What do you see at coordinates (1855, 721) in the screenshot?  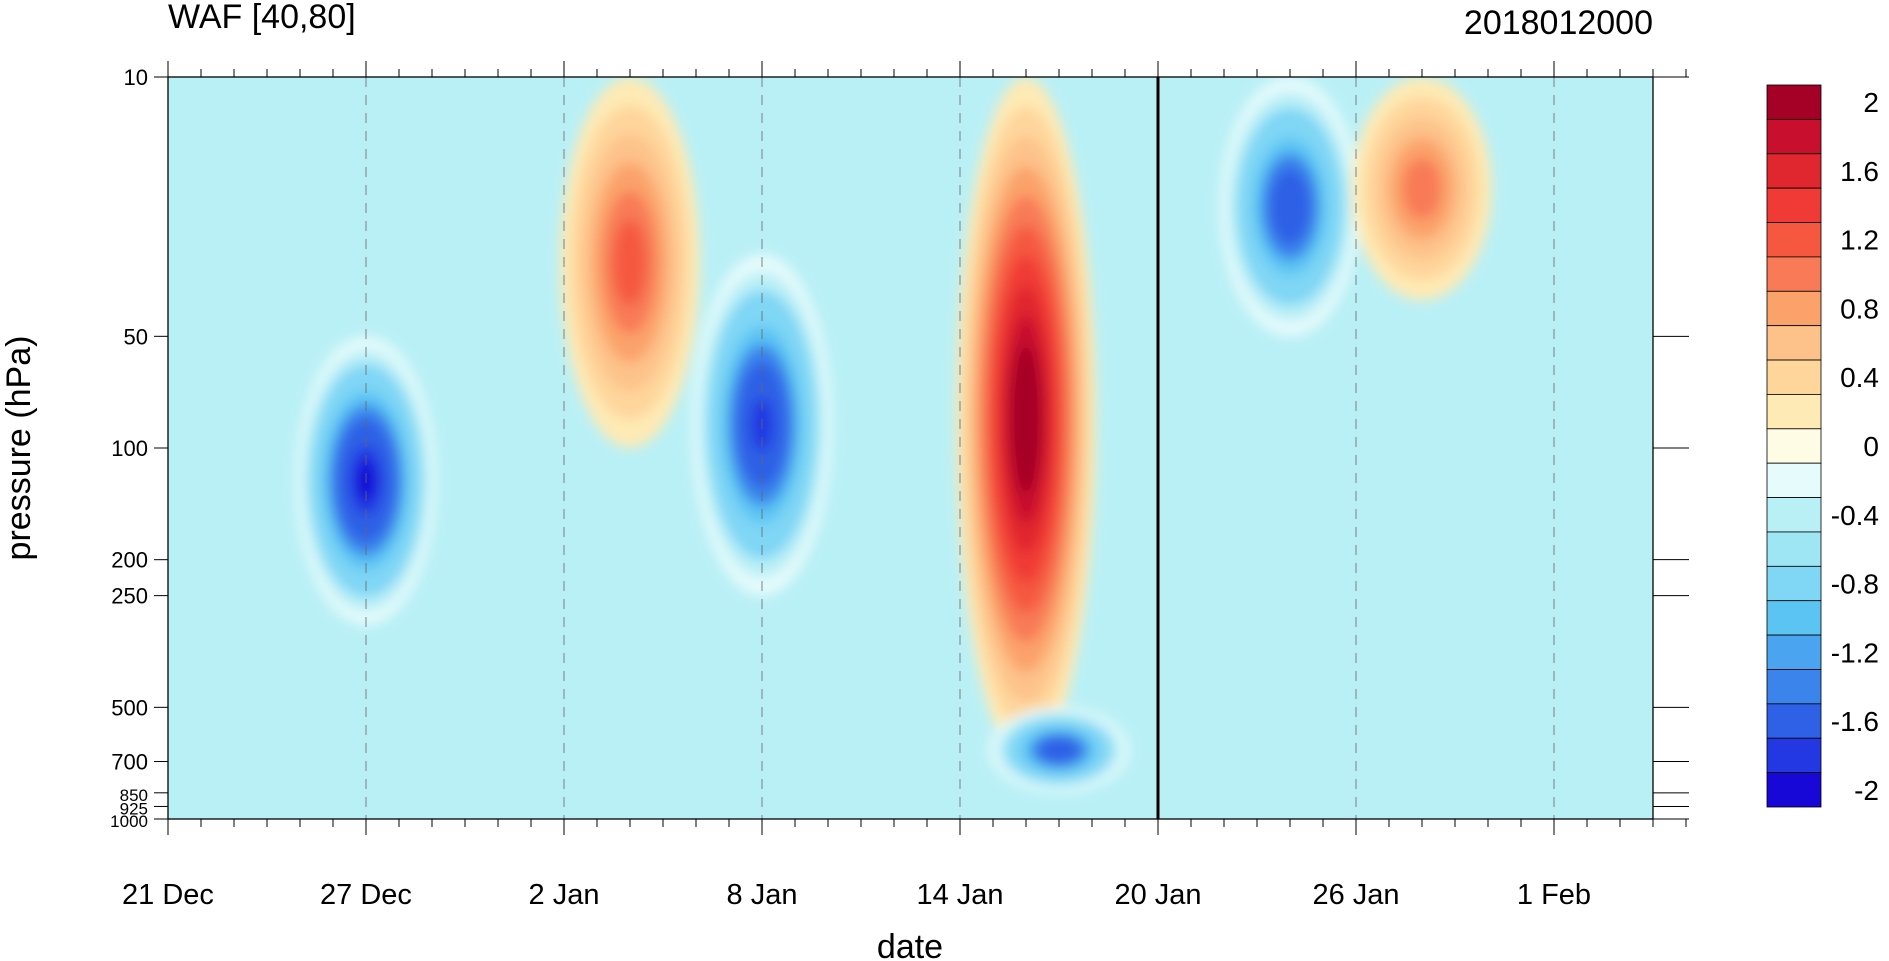 I see `colorbar-label: -1.6` at bounding box center [1855, 721].